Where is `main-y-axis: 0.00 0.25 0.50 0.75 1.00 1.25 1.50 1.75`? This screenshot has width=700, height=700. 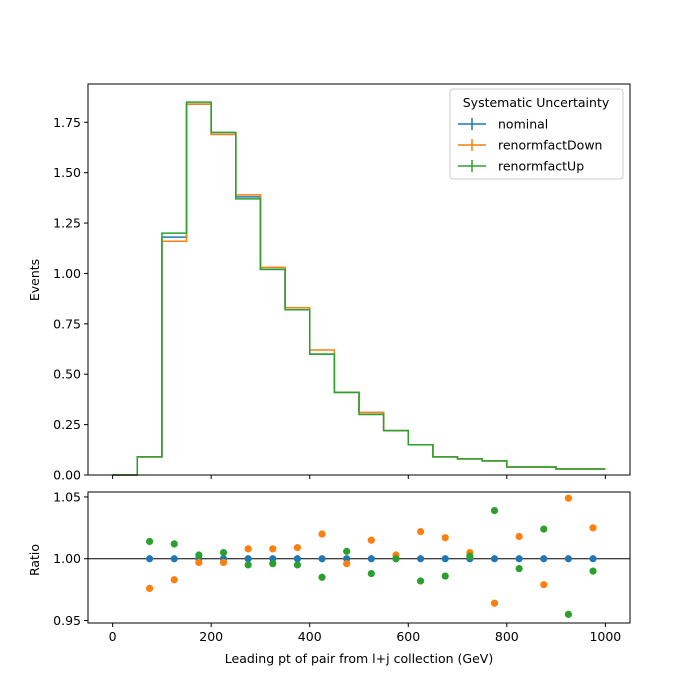
main-y-axis: 0.00 0.25 0.50 0.75 1.00 1.25 1.50 1.75 is located at coordinates (70, 299).